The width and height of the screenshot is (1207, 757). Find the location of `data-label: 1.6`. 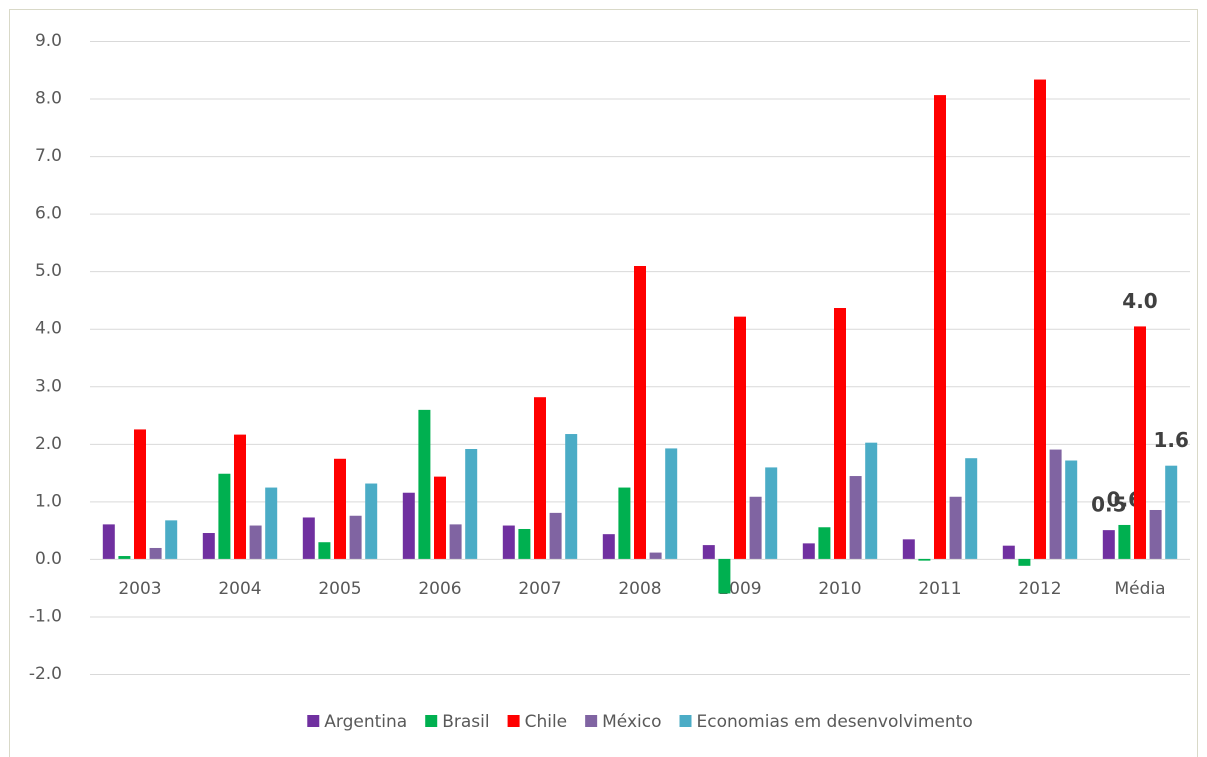

data-label: 1.6 is located at coordinates (1170, 440).